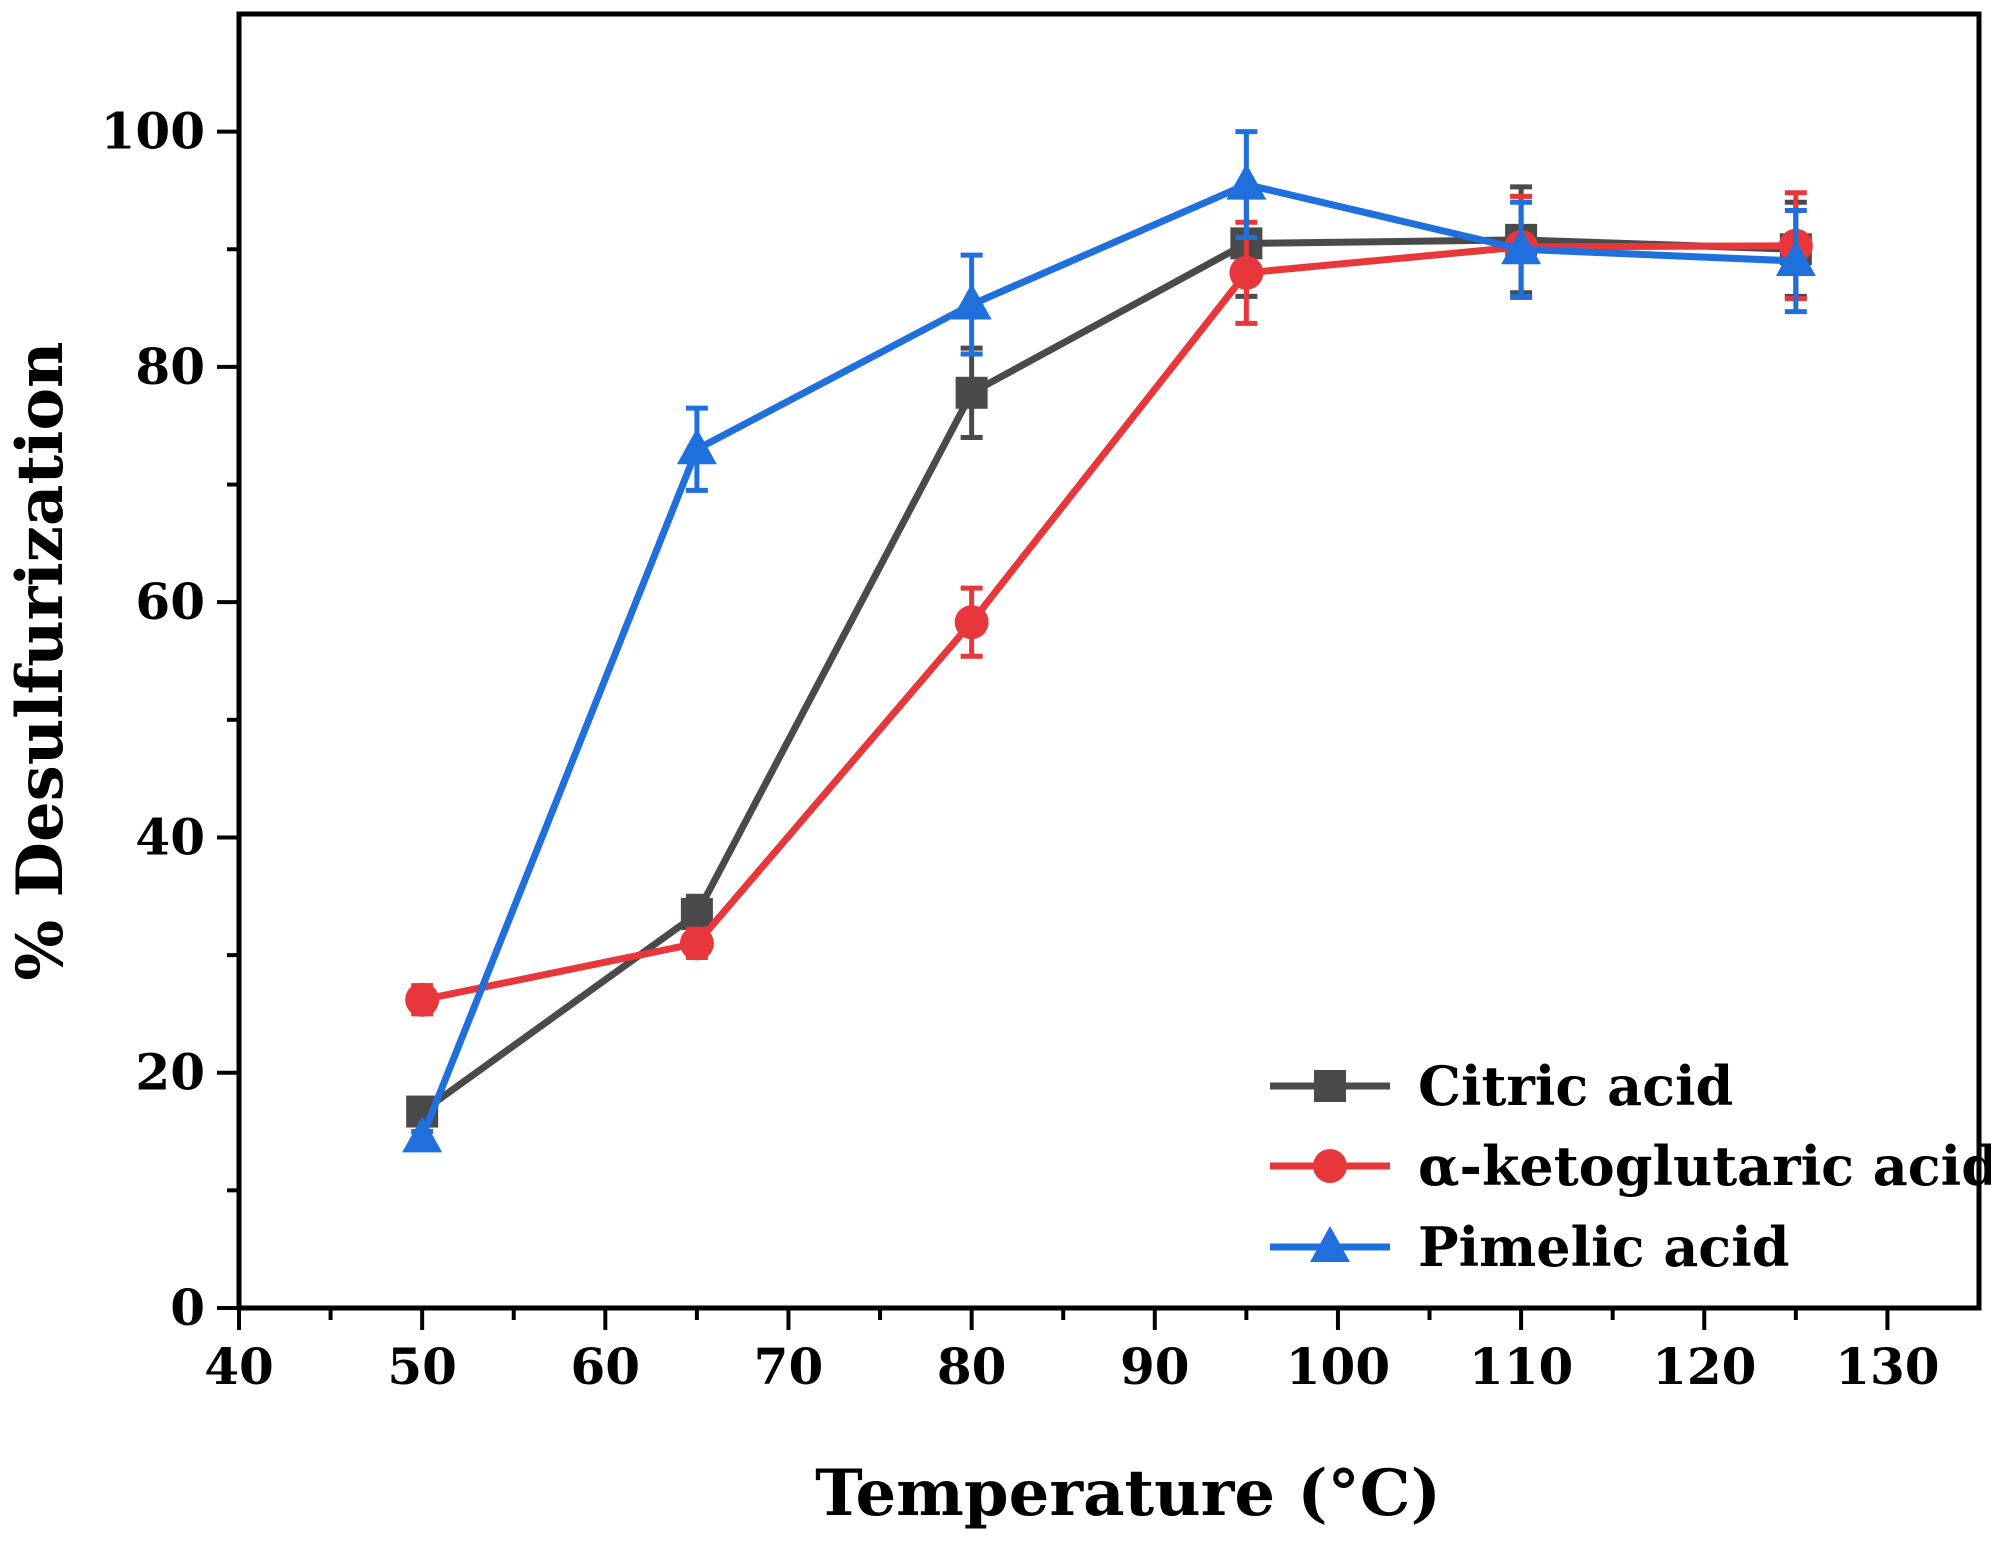 This screenshot has width=1991, height=1542. What do you see at coordinates (1887, 1366) in the screenshot?
I see `x-tick-label-130: 130` at bounding box center [1887, 1366].